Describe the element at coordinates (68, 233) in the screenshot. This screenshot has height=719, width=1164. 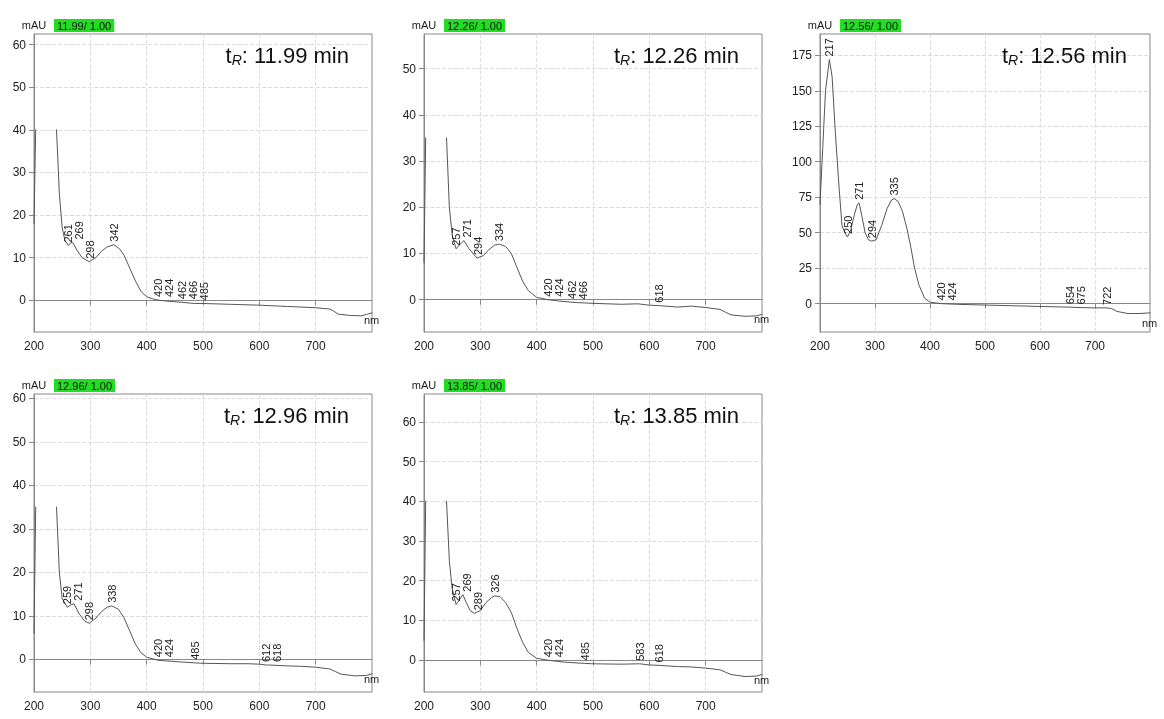
I see `annotation: 261` at that location.